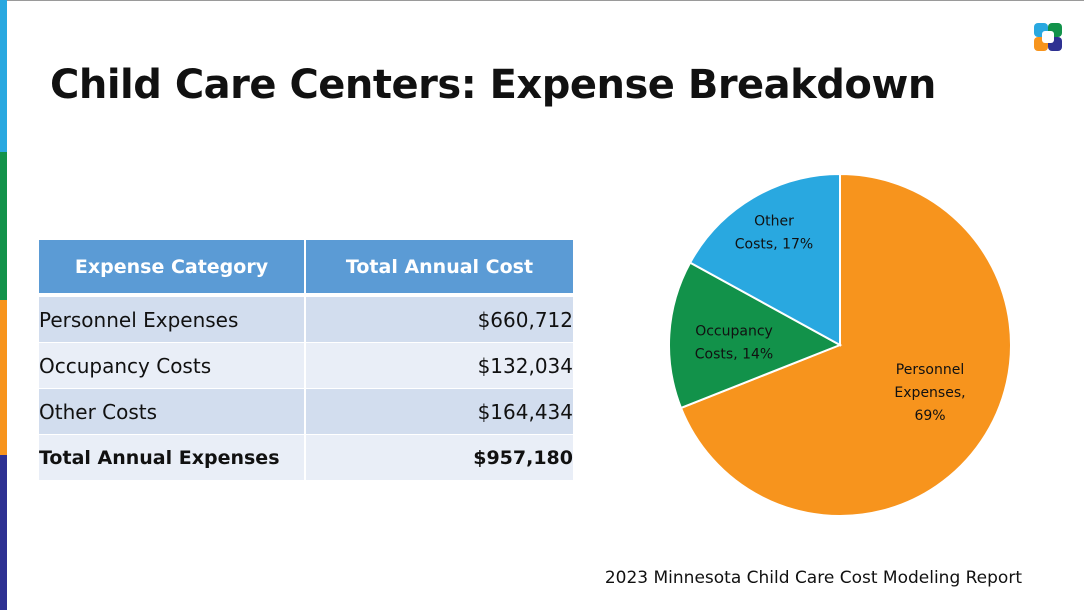 The image size is (1084, 610). I want to click on accent-segment-green, so click(3, 226).